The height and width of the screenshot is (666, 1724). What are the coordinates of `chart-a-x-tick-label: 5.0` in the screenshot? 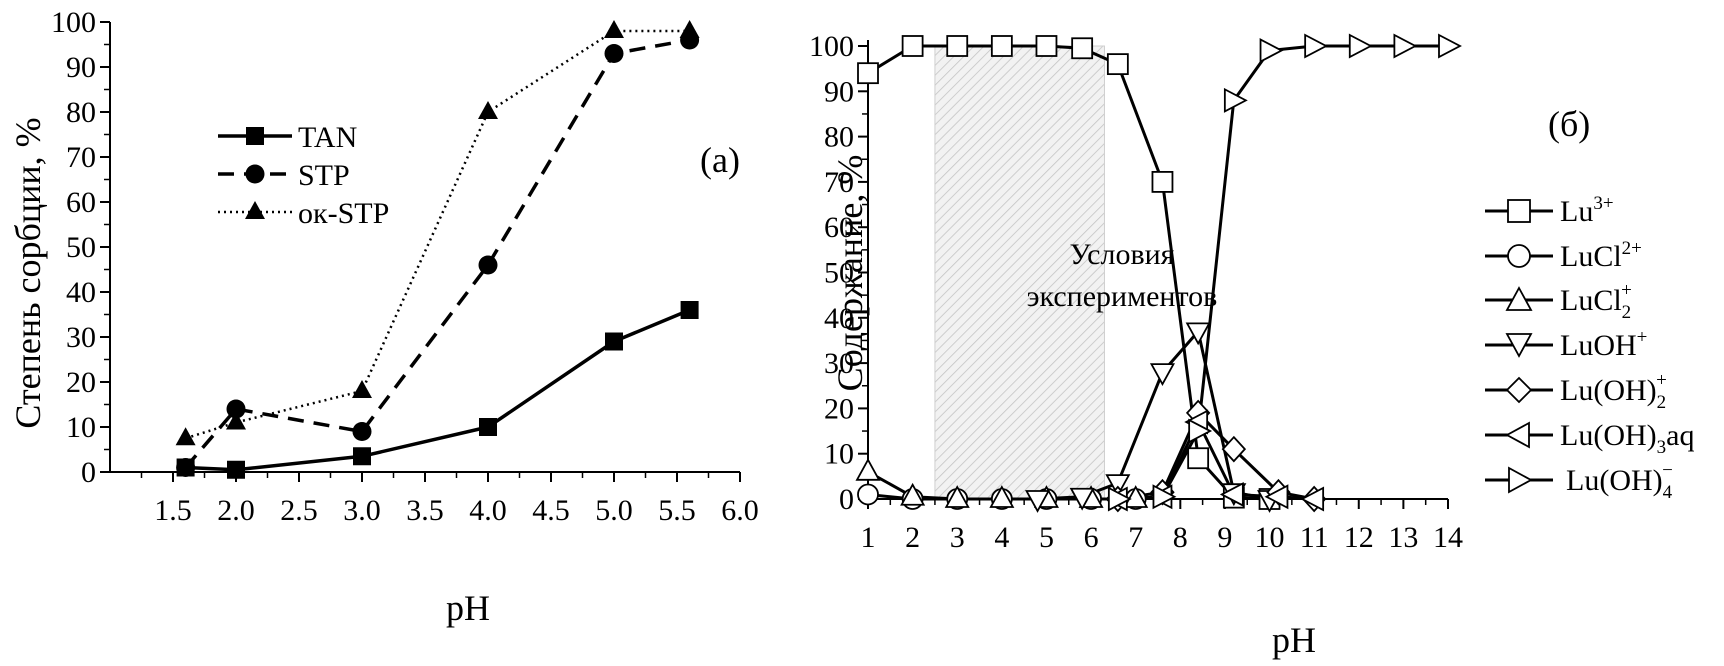 It's located at (614, 510).